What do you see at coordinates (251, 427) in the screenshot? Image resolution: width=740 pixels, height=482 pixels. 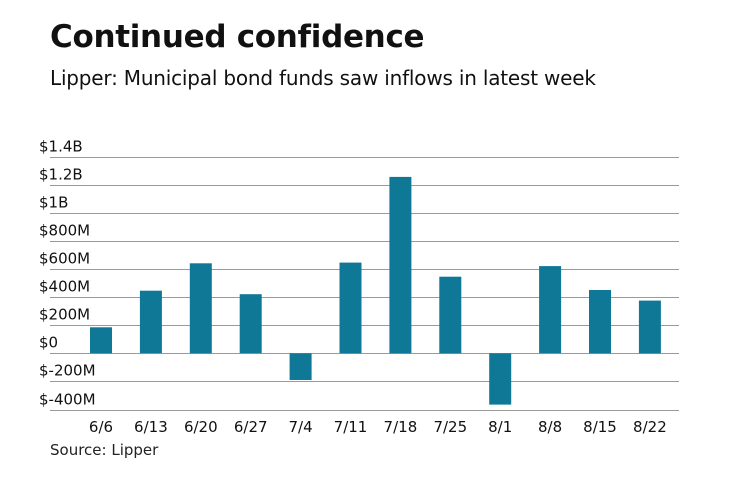 I see `x-tick-label: 6/27` at bounding box center [251, 427].